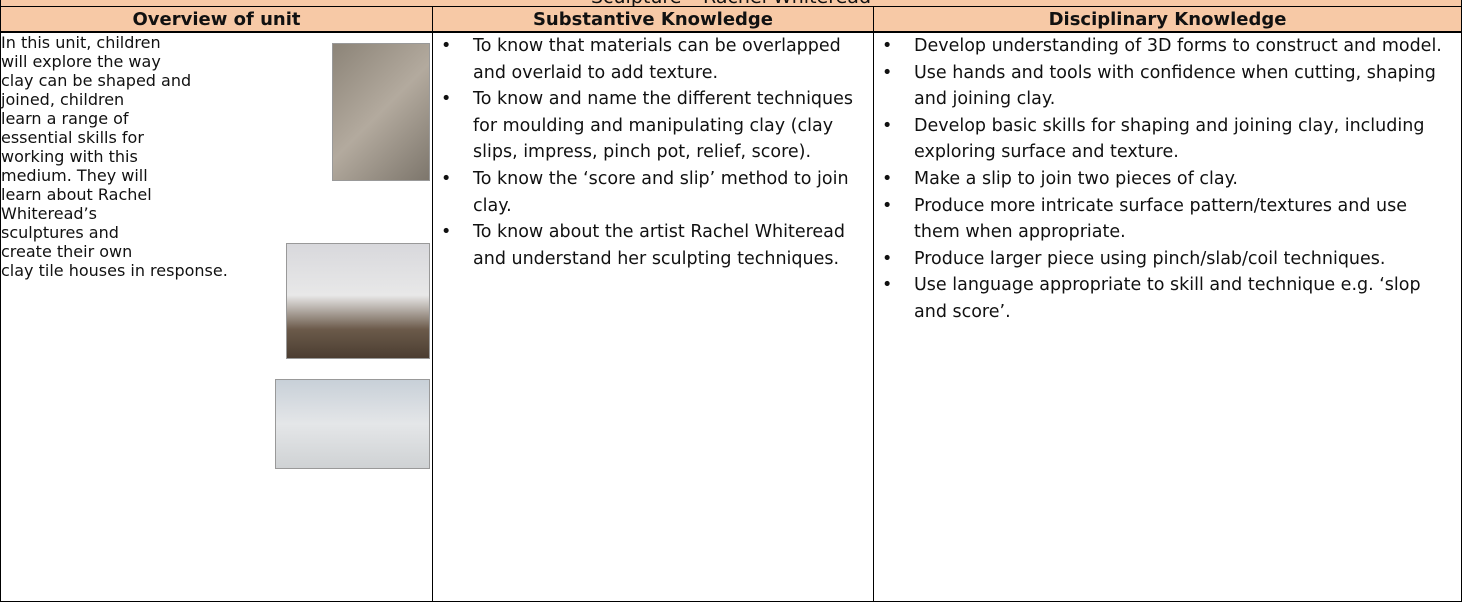 The image size is (1462, 602). Describe the element at coordinates (63, 99) in the screenshot. I see `overview-line: joined, children` at that location.